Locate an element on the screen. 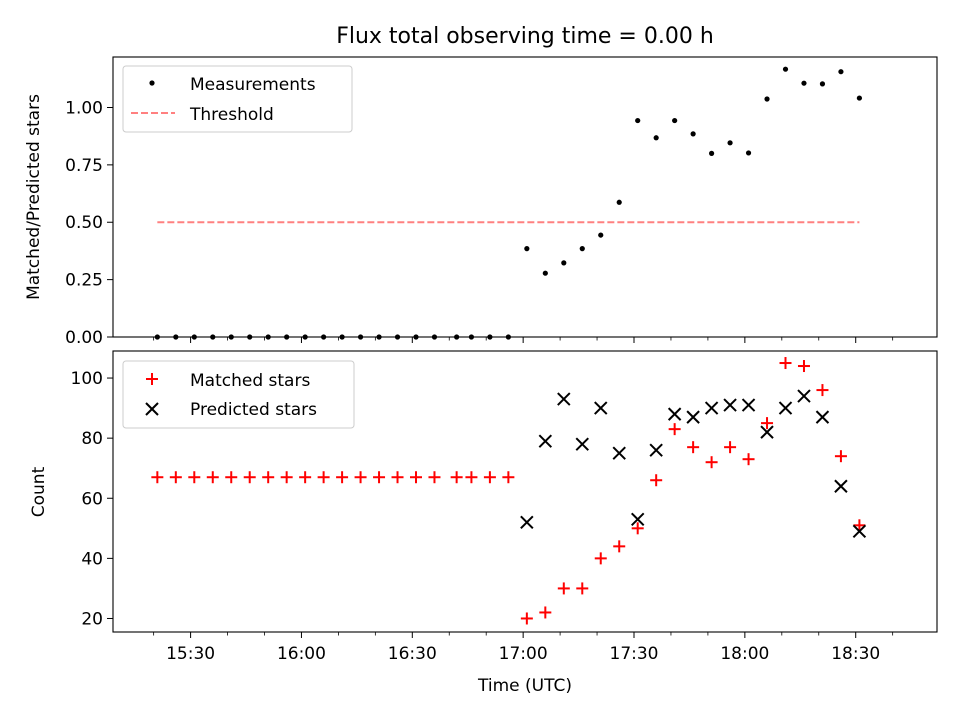 The width and height of the screenshot is (960, 720). matched-legend-marker is located at coordinates (152, 379).